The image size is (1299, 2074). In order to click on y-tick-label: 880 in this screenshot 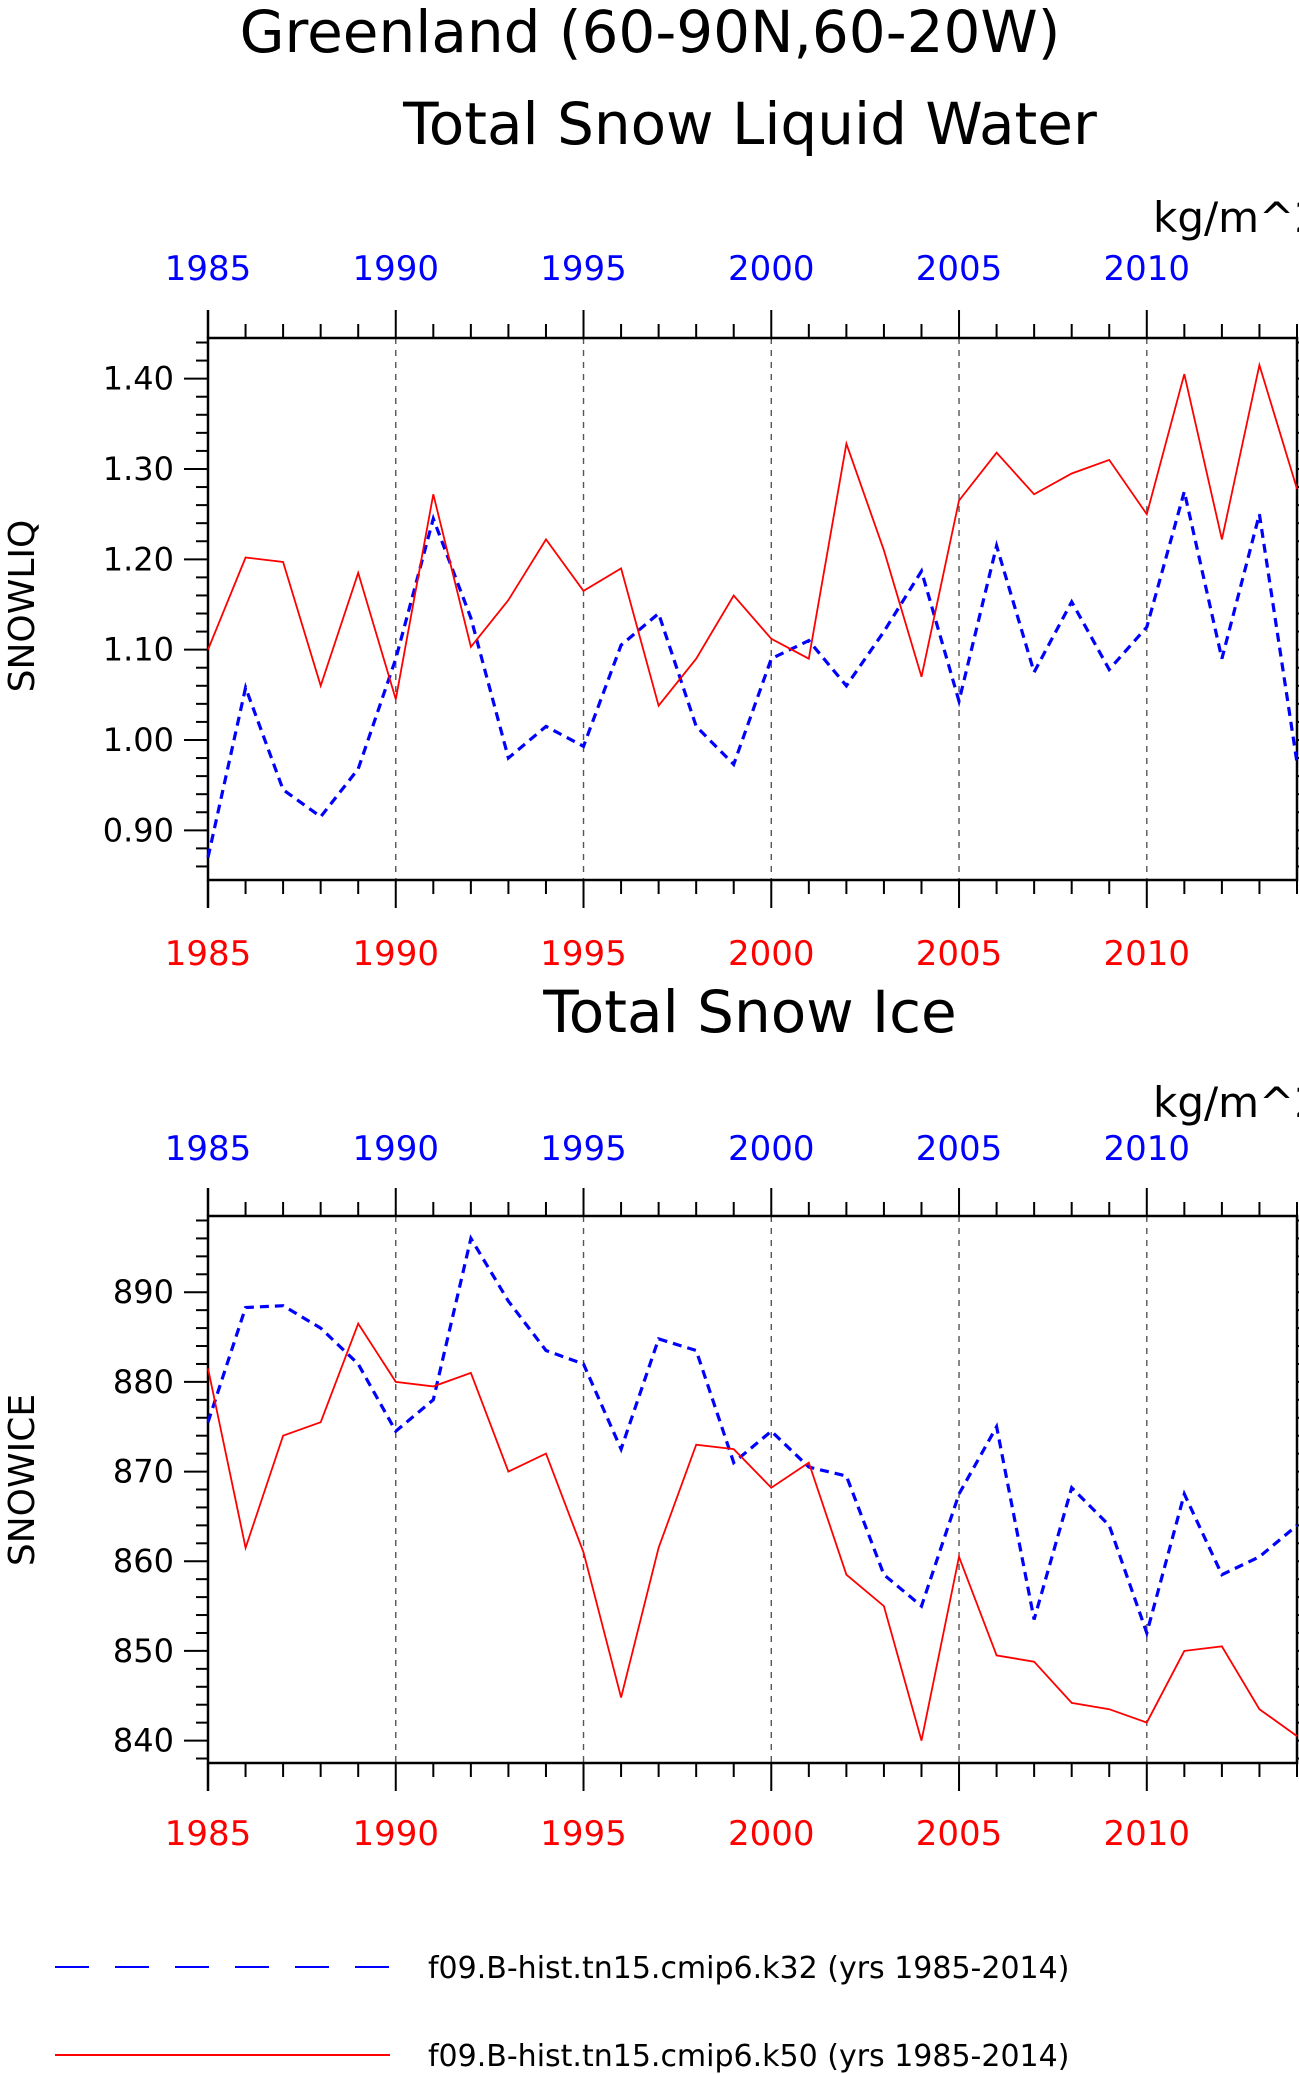, I will do `click(143, 1382)`.